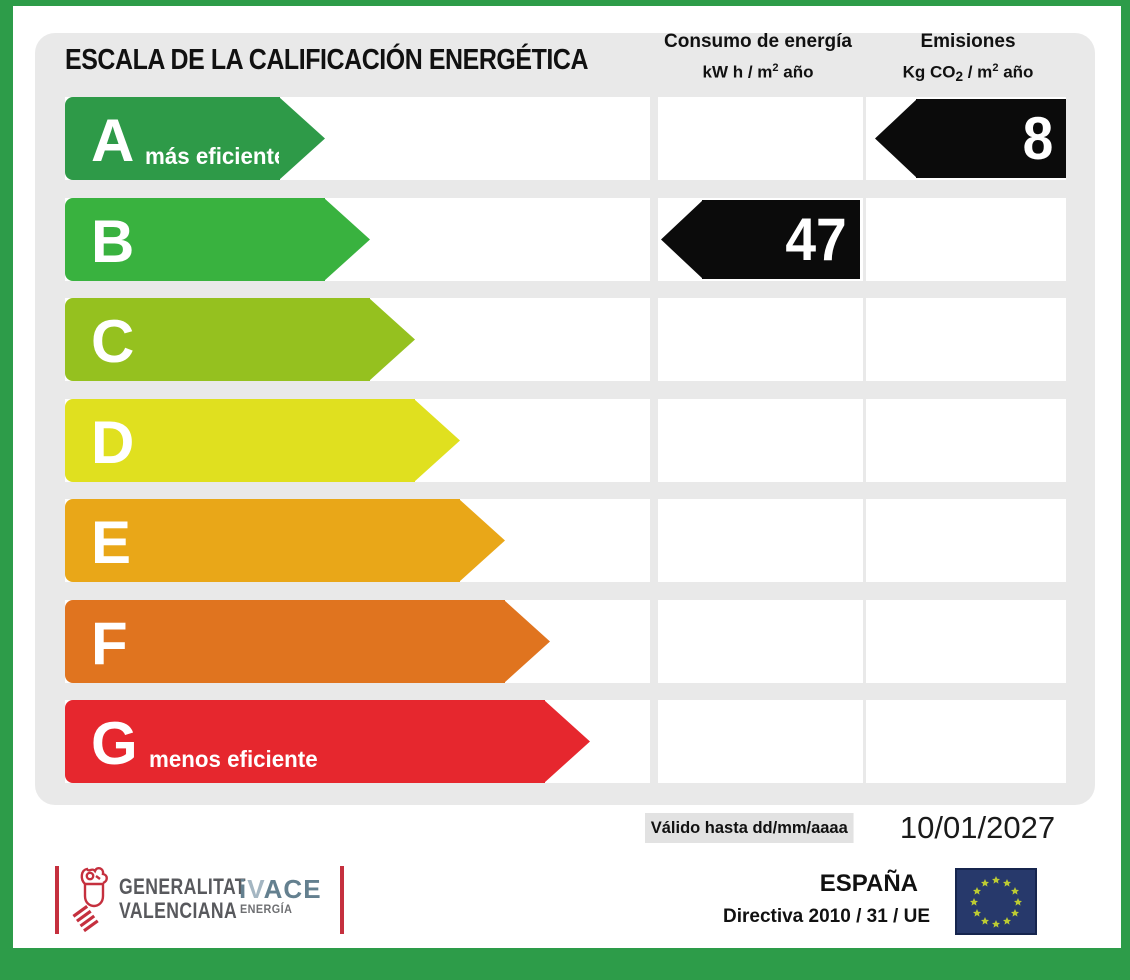 This screenshot has height=980, width=1130. Describe the element at coordinates (758, 57) in the screenshot. I see `consumo-column-header: Consumo de energía kW h / m2 año` at that location.